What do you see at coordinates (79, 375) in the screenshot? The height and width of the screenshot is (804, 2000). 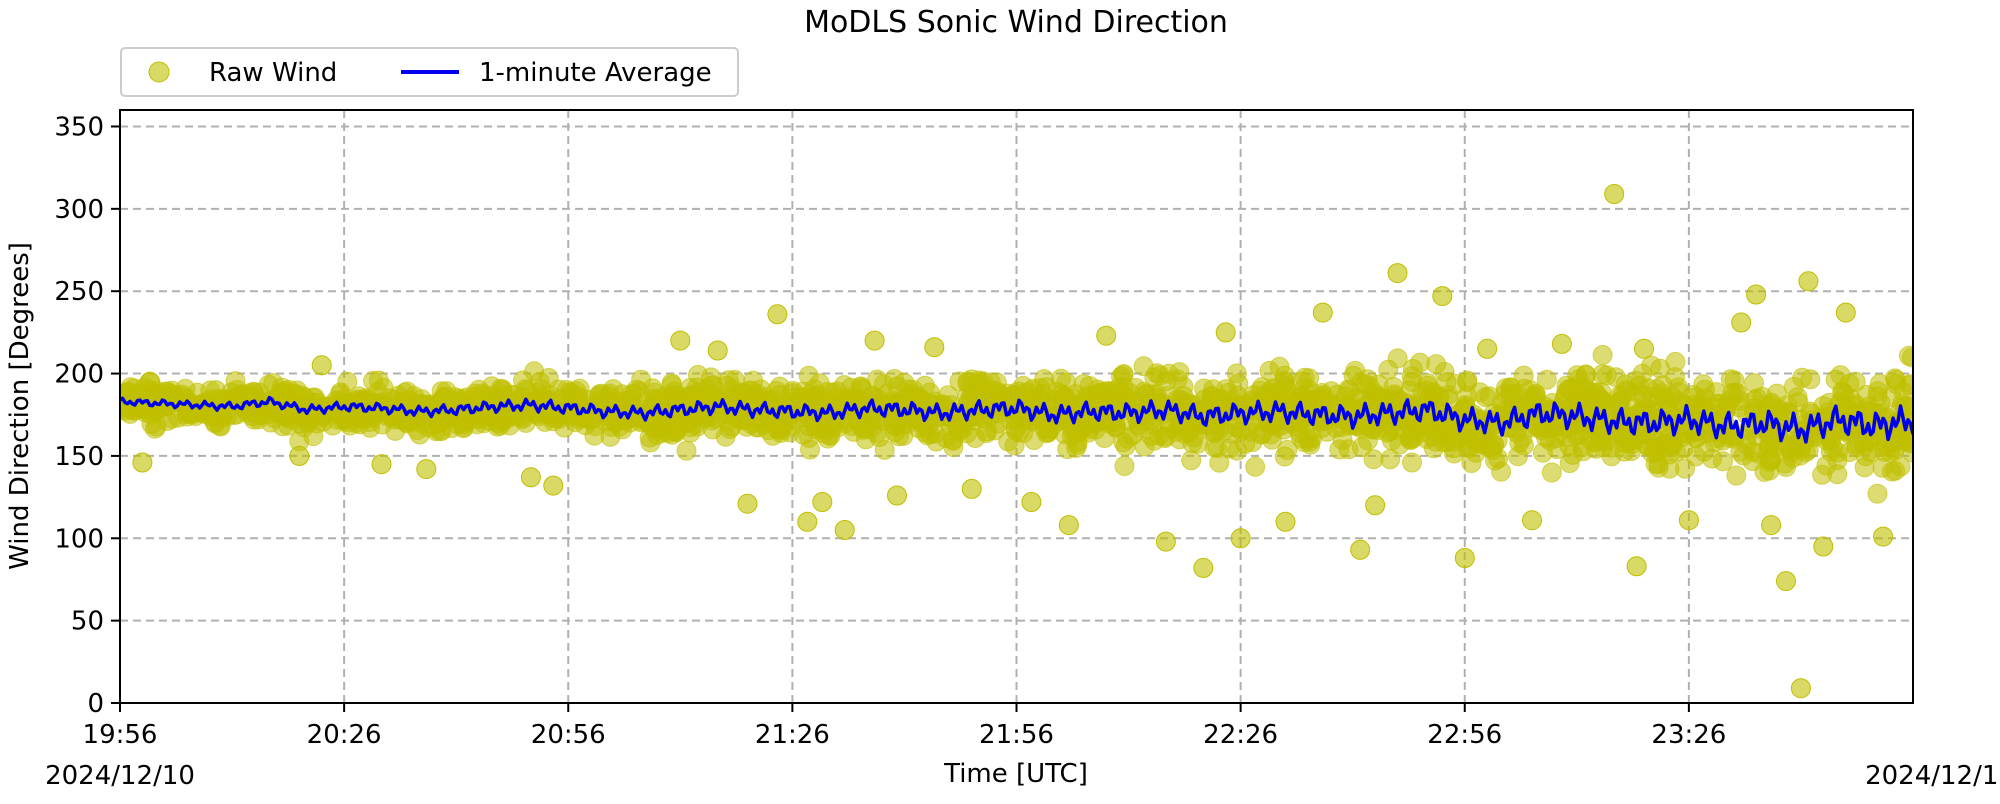 I see `y-tick-label: 200` at bounding box center [79, 375].